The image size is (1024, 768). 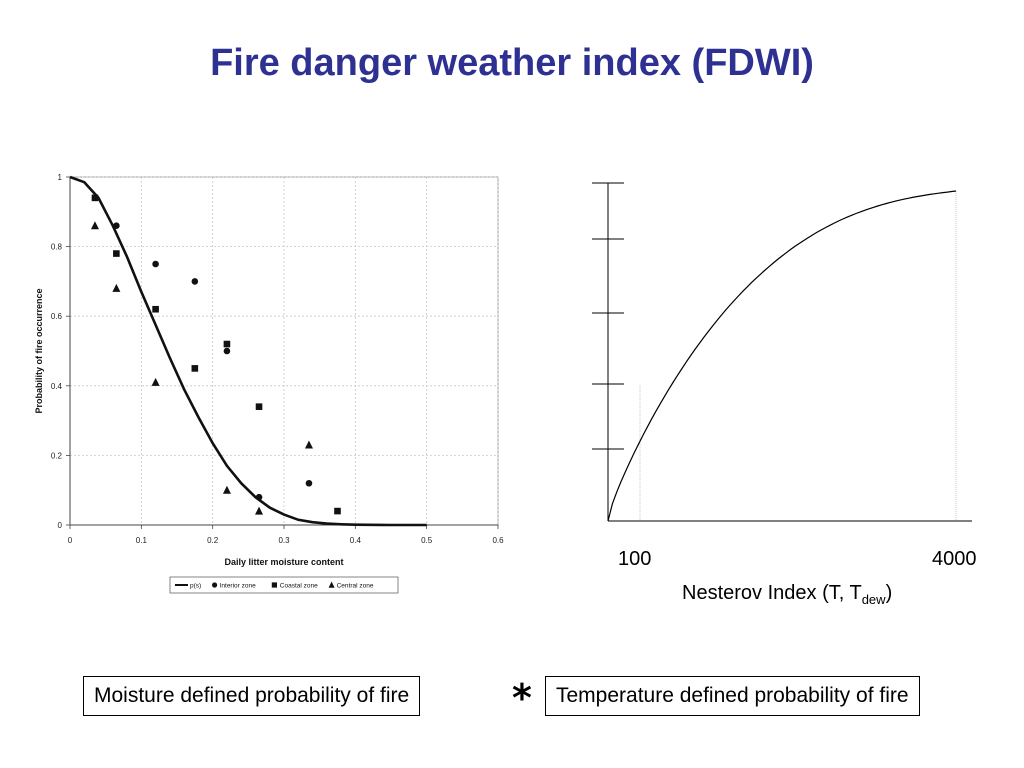 What do you see at coordinates (427, 540) in the screenshot?
I see `x-tick-label: 0.5` at bounding box center [427, 540].